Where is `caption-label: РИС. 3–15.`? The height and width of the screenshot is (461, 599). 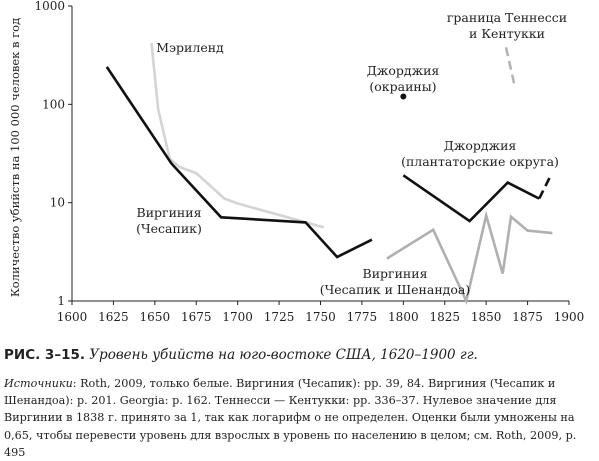 caption-label: РИС. 3–15. is located at coordinates (44, 355).